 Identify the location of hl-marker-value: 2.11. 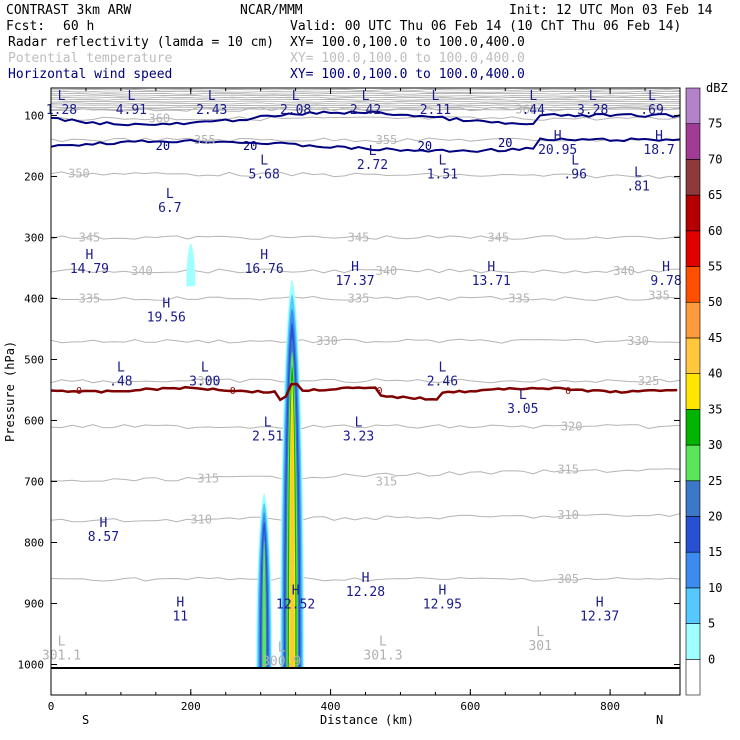
(435, 110).